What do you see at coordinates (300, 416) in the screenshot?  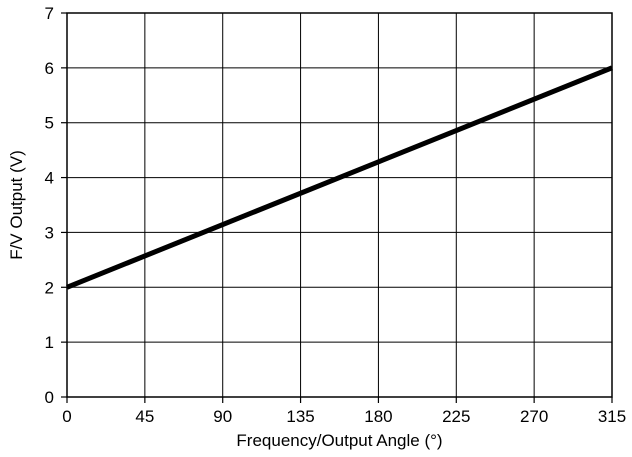 I see `x-tick-label: 135` at bounding box center [300, 416].